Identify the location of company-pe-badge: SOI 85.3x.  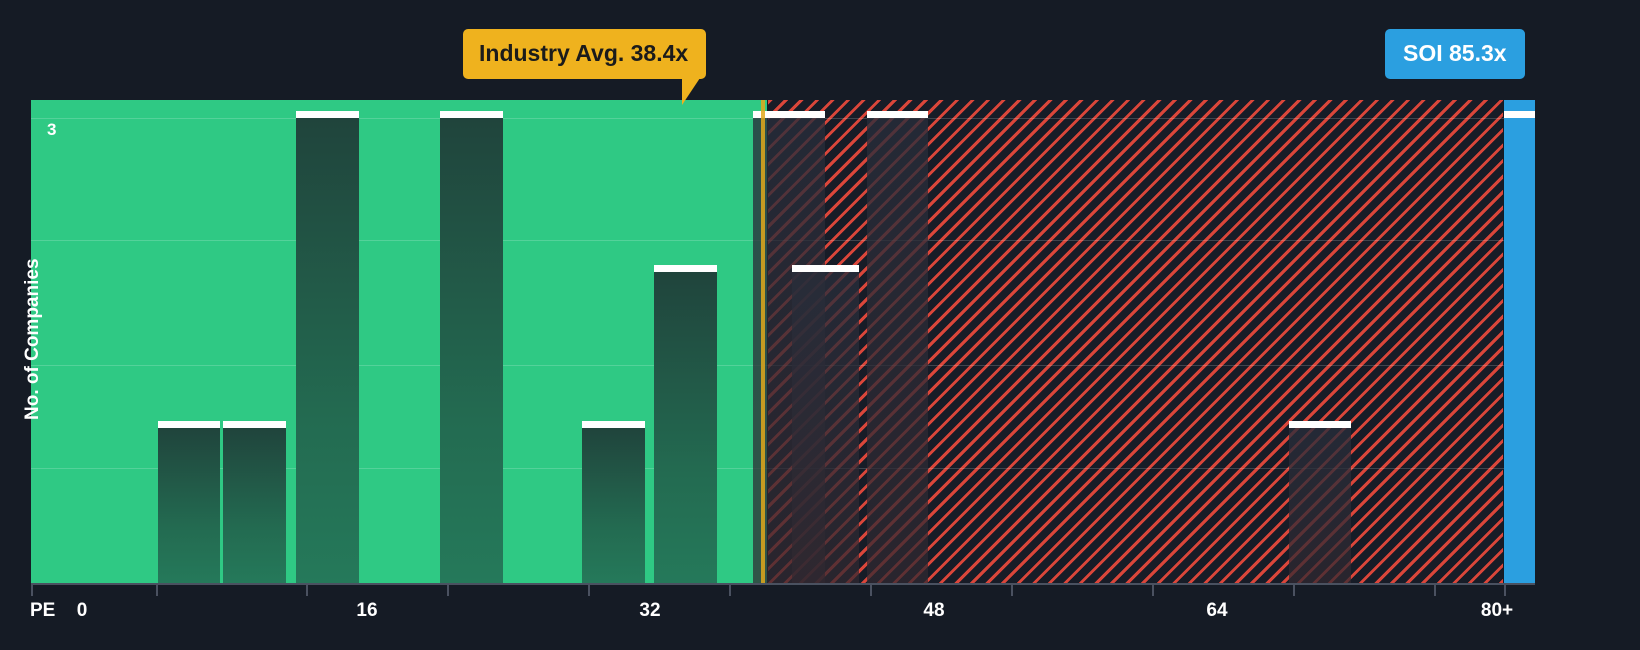
(1455, 54).